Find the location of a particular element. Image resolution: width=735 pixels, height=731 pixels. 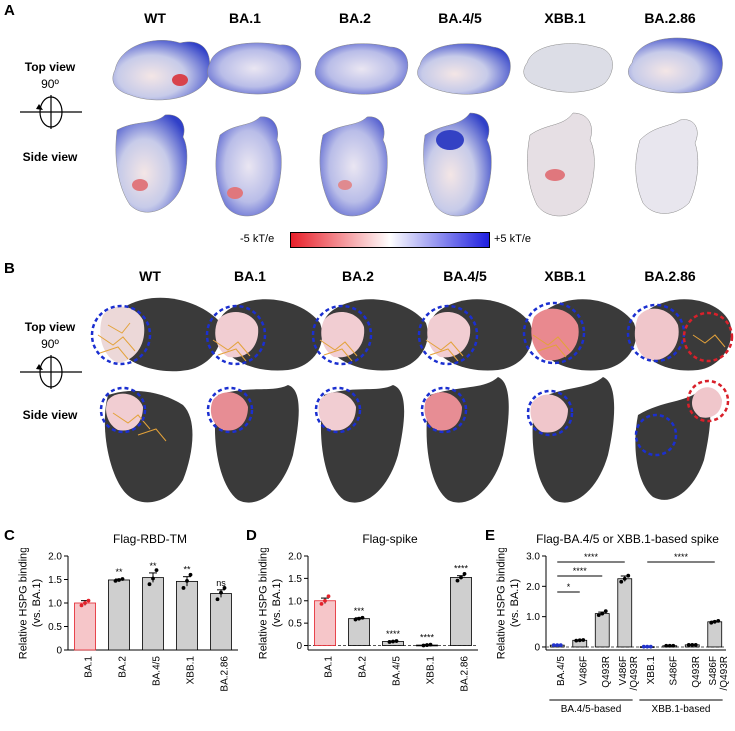

side-view-label-b: Side view is located at coordinates (50, 415).